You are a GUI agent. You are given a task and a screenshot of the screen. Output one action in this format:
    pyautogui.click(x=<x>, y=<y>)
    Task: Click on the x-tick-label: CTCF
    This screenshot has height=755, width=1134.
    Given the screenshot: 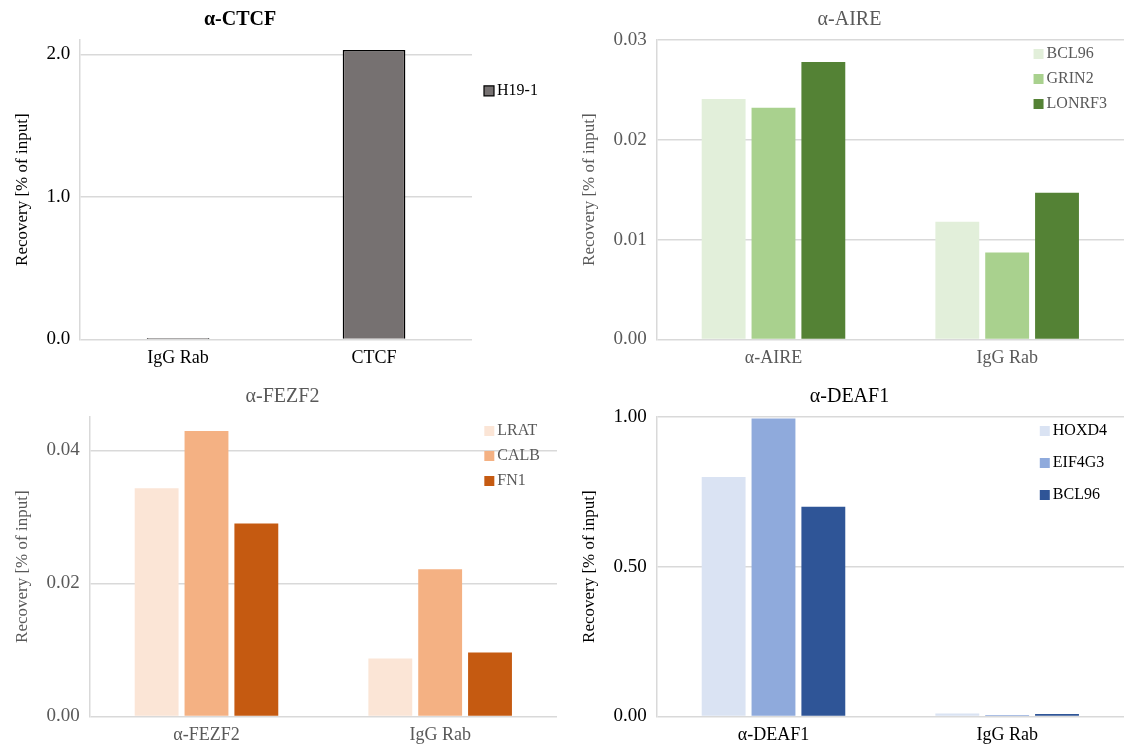 What is the action you would take?
    pyautogui.click(x=374, y=356)
    